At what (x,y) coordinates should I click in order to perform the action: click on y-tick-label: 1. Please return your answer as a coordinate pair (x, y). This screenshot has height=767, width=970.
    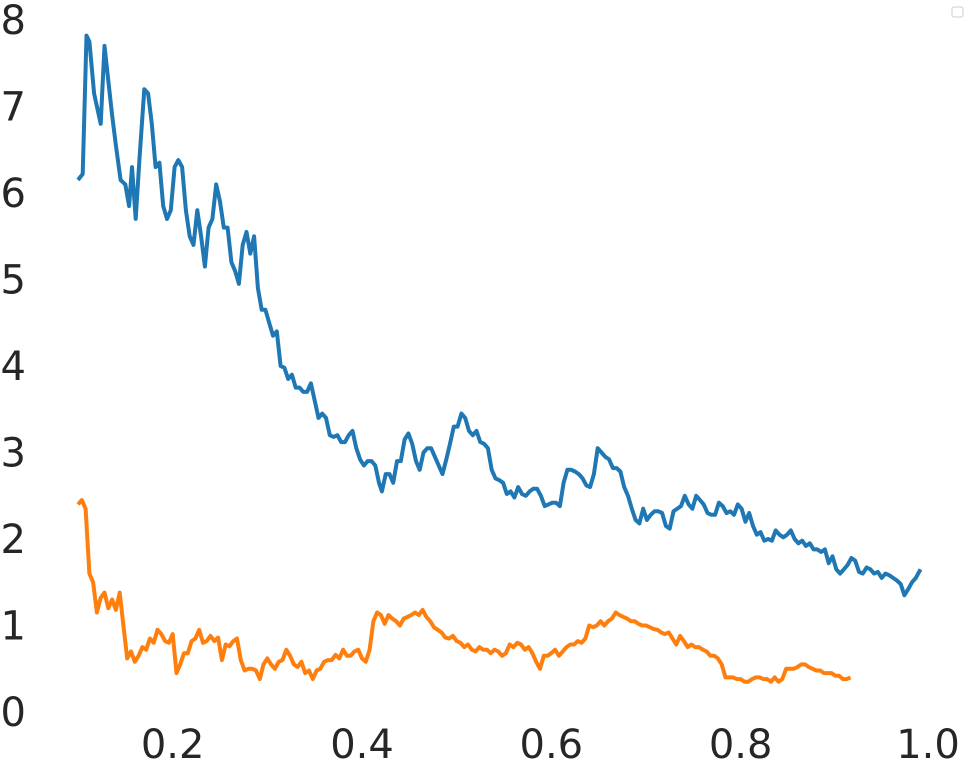
    Looking at the image, I should click on (13, 627).